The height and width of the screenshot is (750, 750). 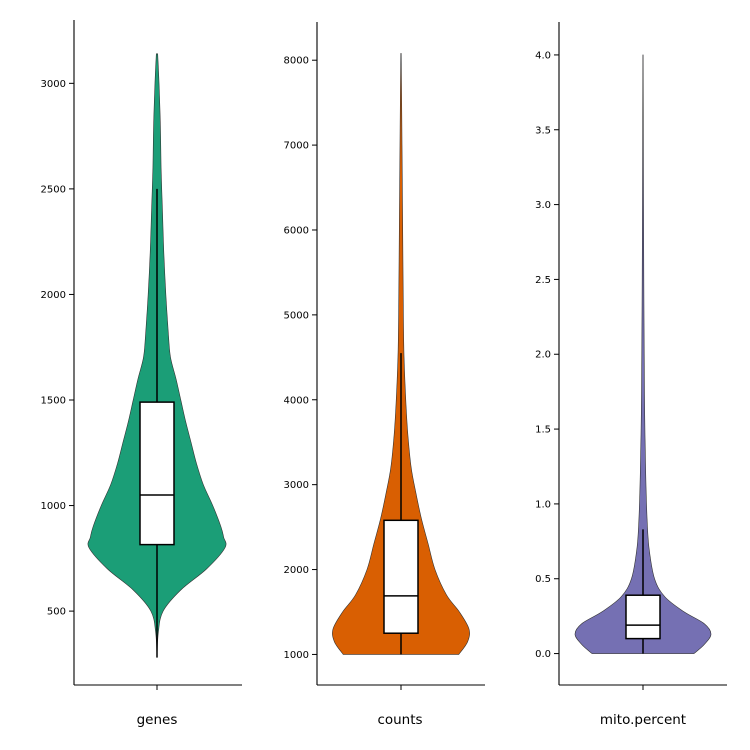 What do you see at coordinates (543, 654) in the screenshot?
I see `y-tick-label: 0.0` at bounding box center [543, 654].